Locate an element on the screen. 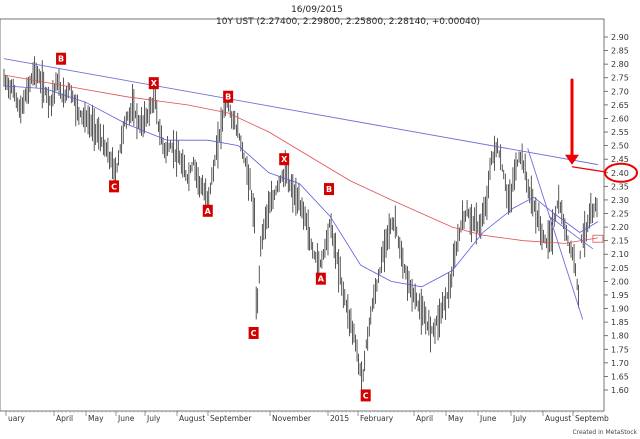  x-tick-label: 2015 is located at coordinates (339, 418).